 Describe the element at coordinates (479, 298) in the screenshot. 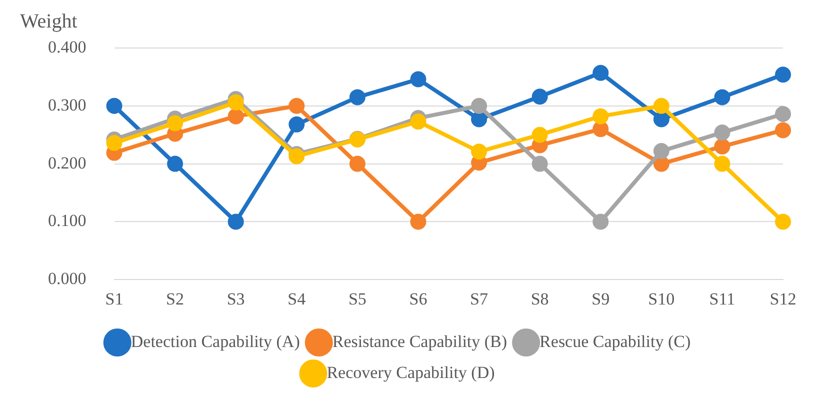

I see `x-tick-label: S7` at that location.